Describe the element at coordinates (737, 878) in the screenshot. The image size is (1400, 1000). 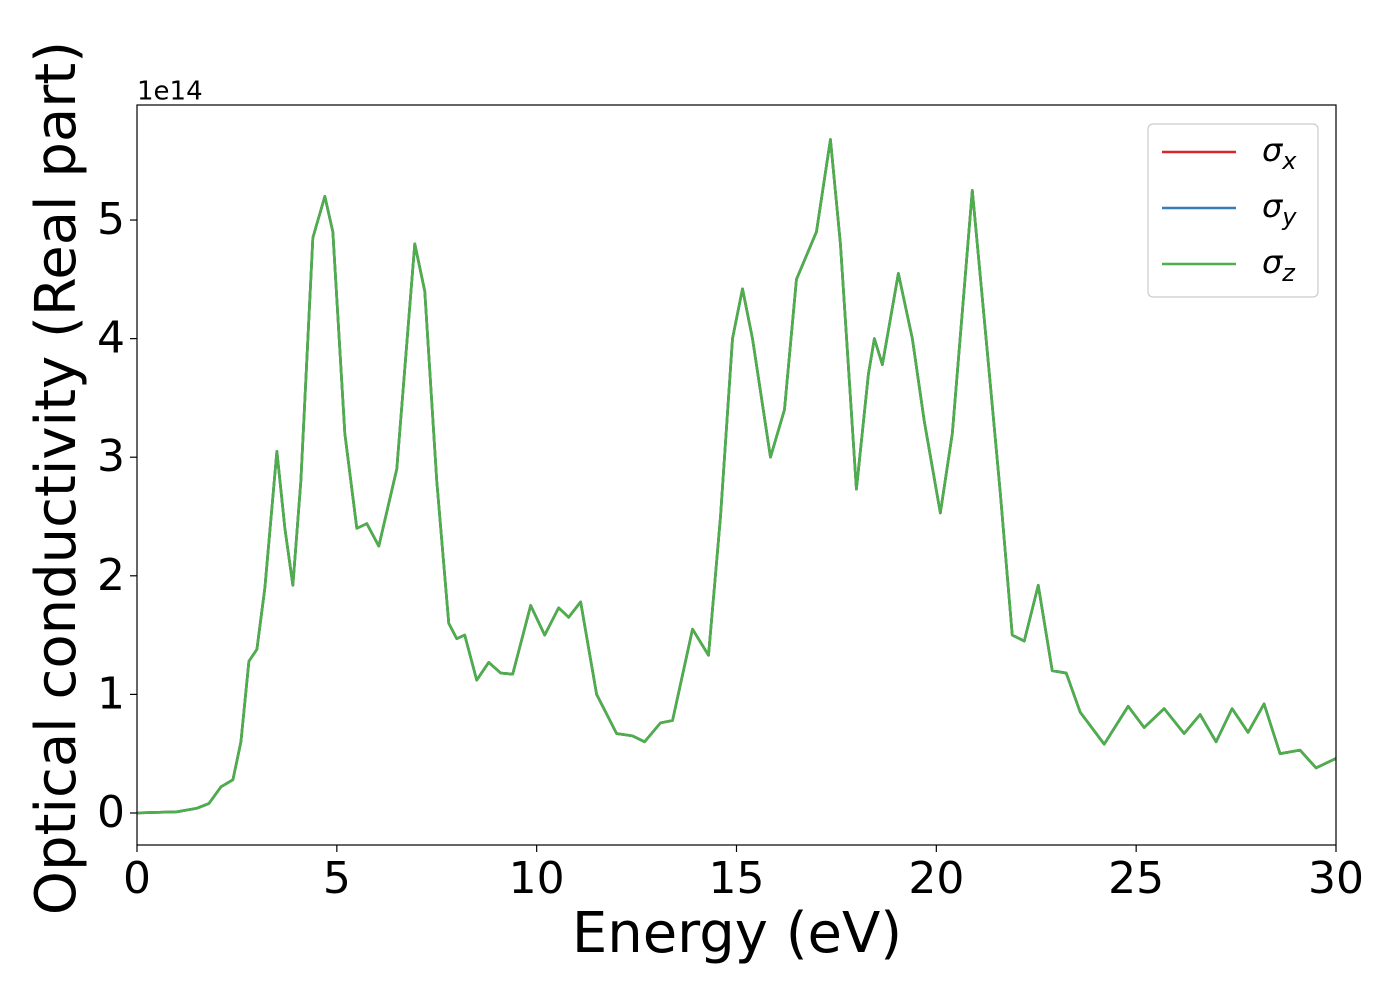
I see `x-tick-label: 15` at that location.